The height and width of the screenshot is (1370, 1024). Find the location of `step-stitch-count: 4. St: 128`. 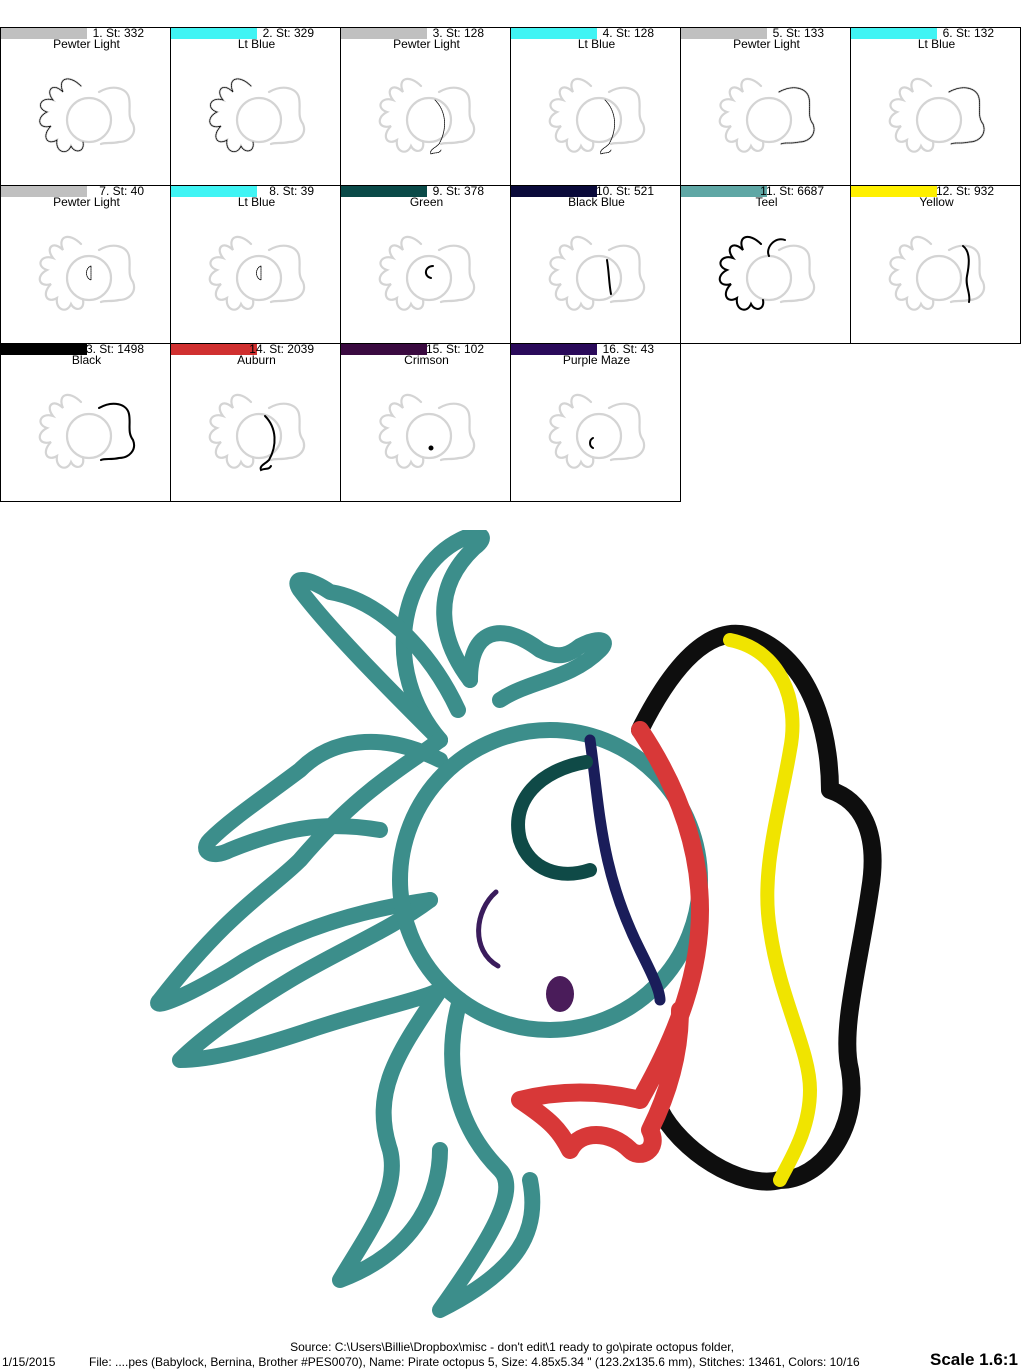

step-stitch-count: 4. St: 128 is located at coordinates (628, 33).